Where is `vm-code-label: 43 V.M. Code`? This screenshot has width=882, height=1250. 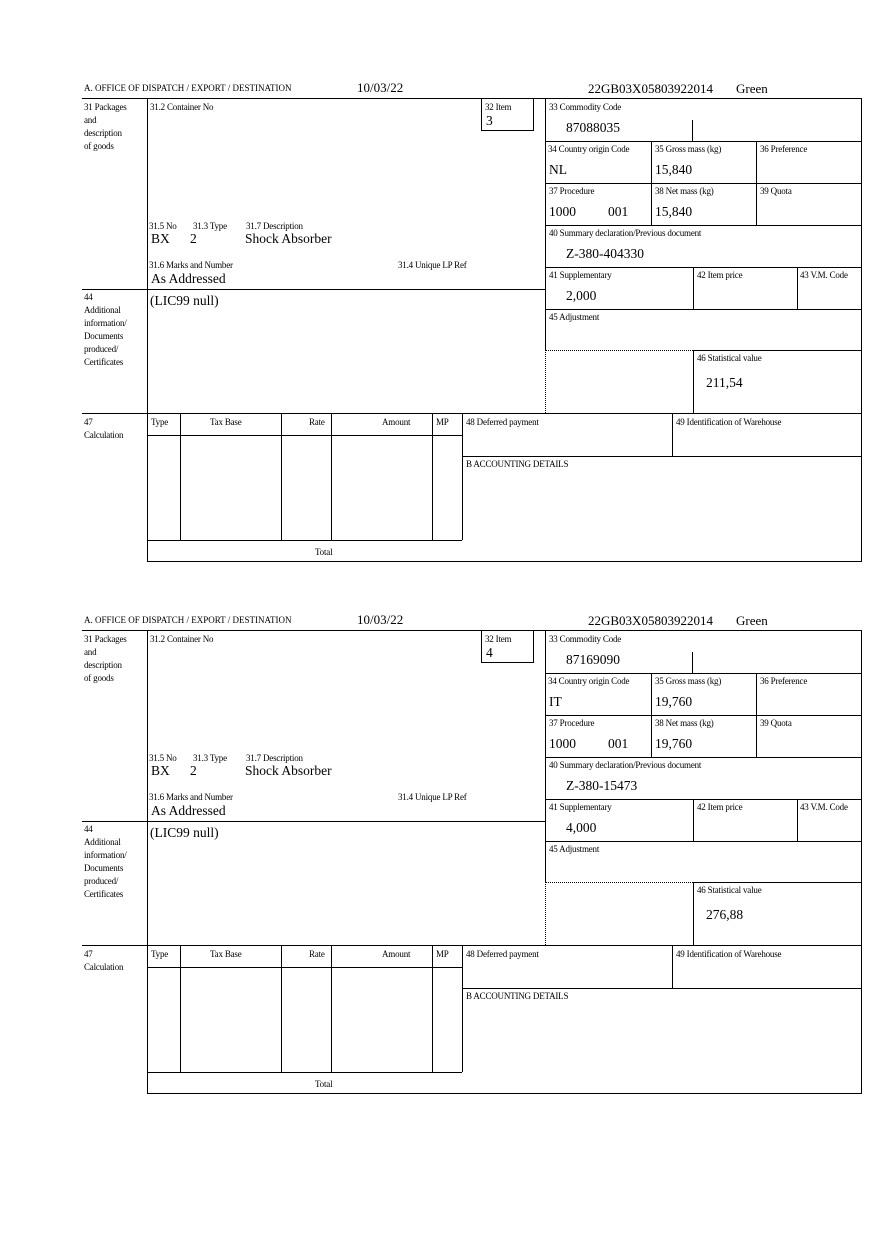 vm-code-label: 43 V.M. Code is located at coordinates (824, 807).